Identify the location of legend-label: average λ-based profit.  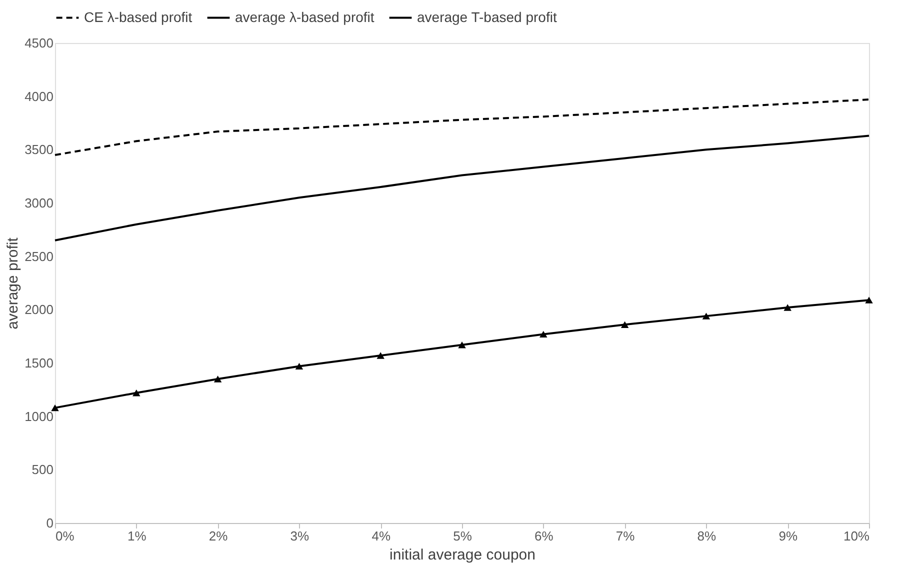
(304, 16).